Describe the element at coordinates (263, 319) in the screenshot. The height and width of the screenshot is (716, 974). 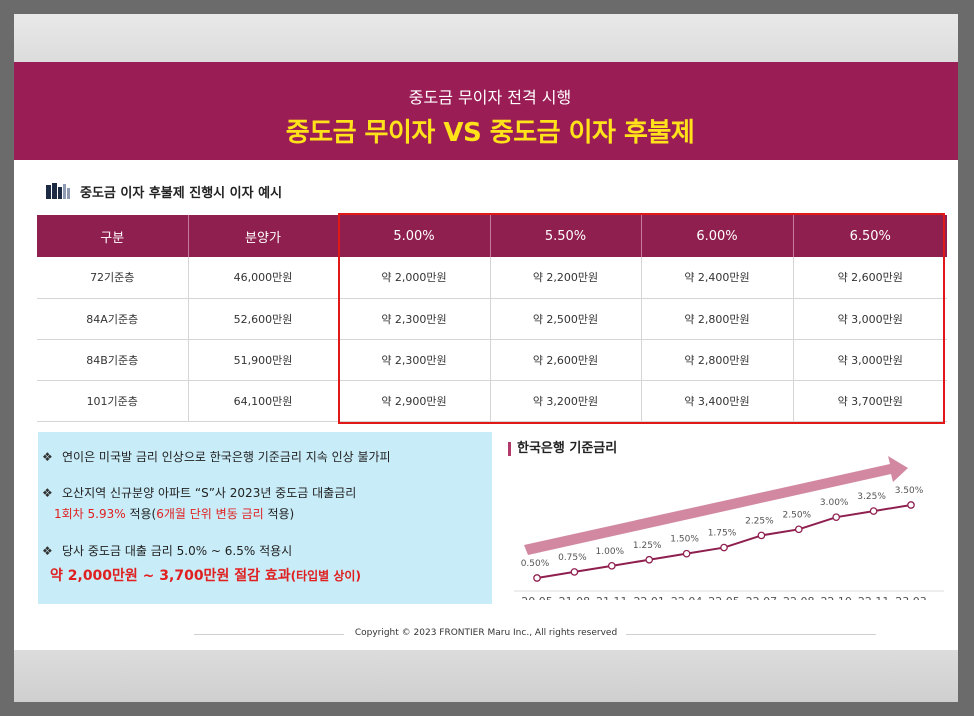
I see `table-cell: 52,600만원` at that location.